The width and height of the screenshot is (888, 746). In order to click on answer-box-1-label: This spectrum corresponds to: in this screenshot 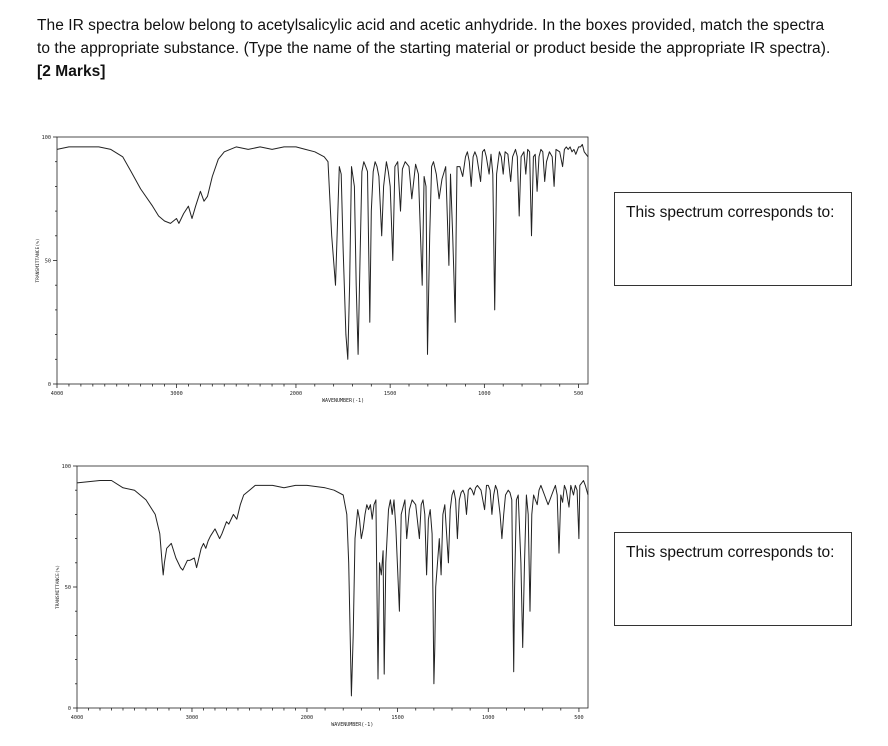, I will do `click(730, 212)`.